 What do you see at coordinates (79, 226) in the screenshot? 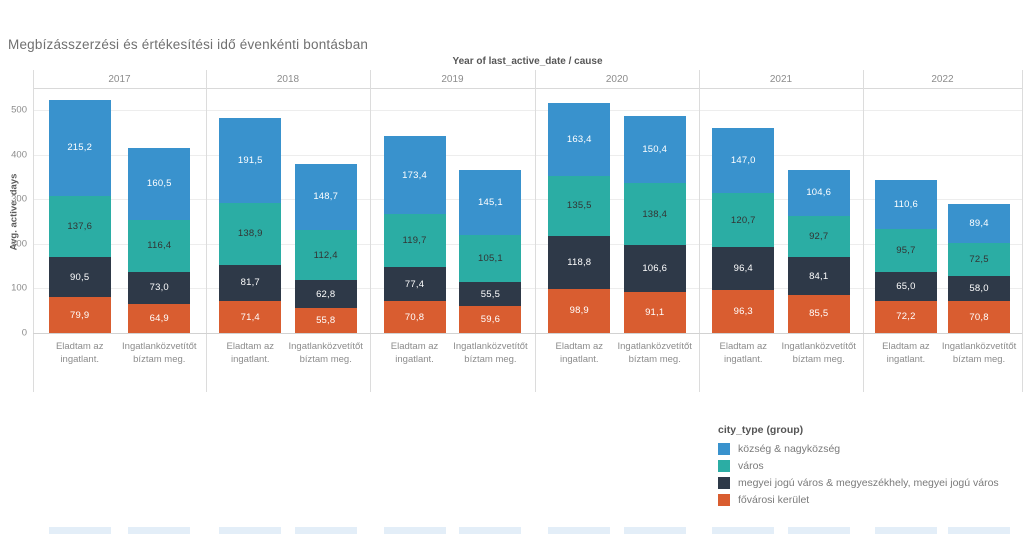
I see `bar-segment: 137,6` at bounding box center [79, 226].